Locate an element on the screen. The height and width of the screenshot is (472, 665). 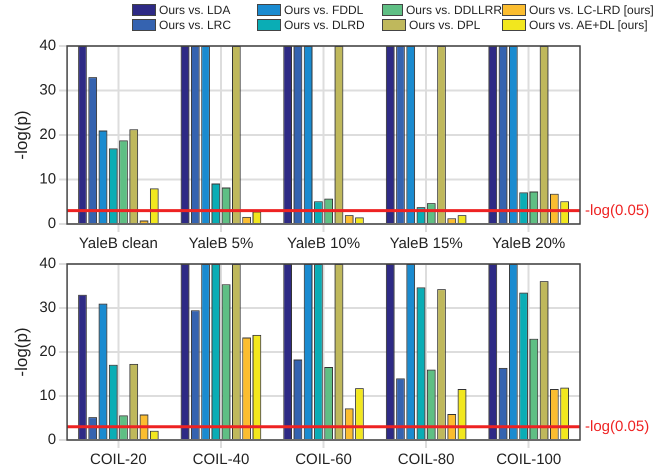
legend-label: Ours vs. LC-LRD [ours] is located at coordinates (591, 9).